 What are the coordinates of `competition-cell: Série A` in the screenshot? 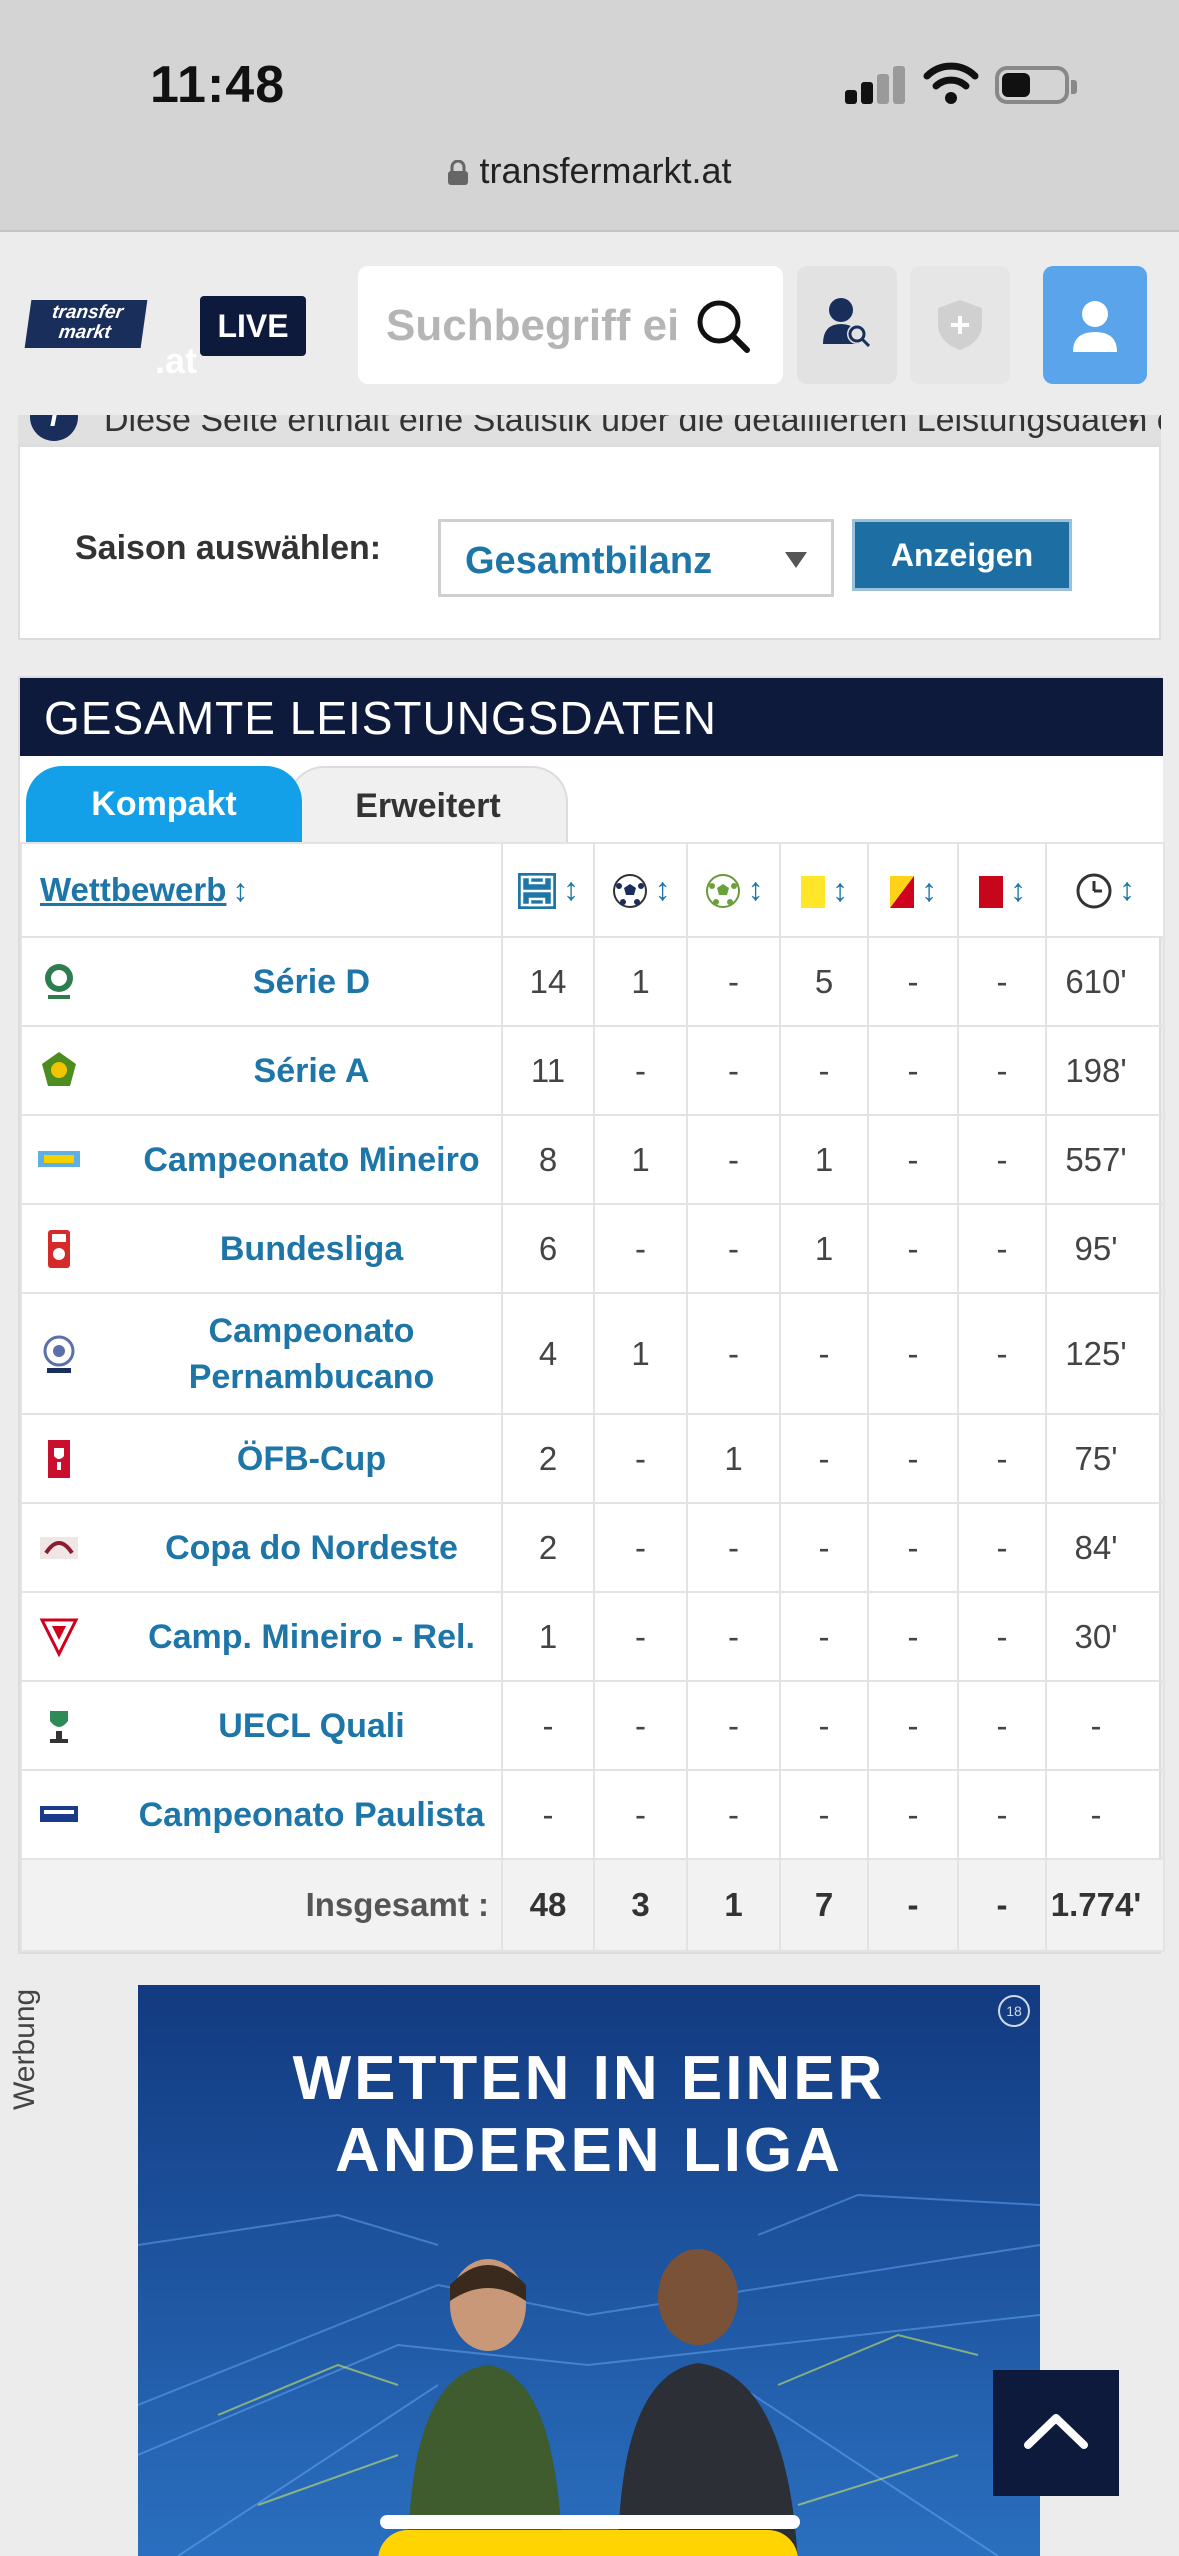 It's located at (261, 1070).